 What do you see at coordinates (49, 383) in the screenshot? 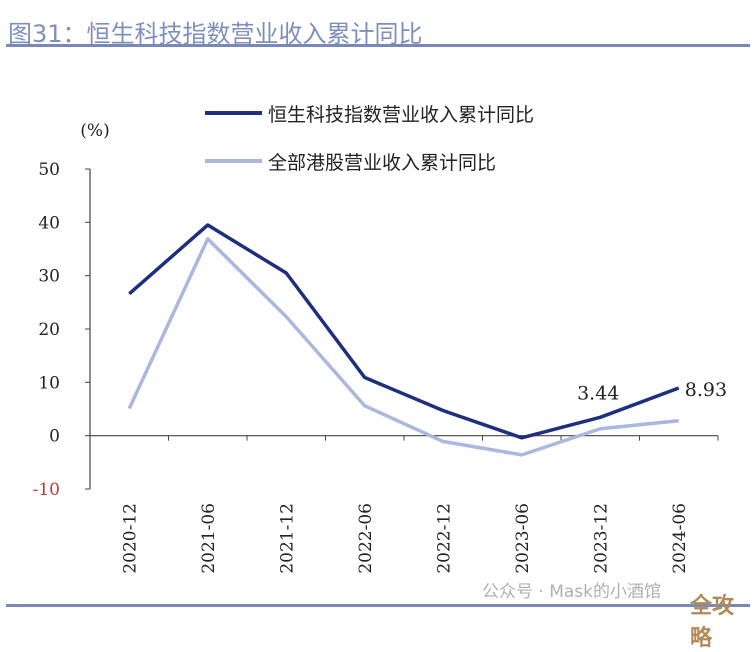
I see `y-tick-label: 10` at bounding box center [49, 383].